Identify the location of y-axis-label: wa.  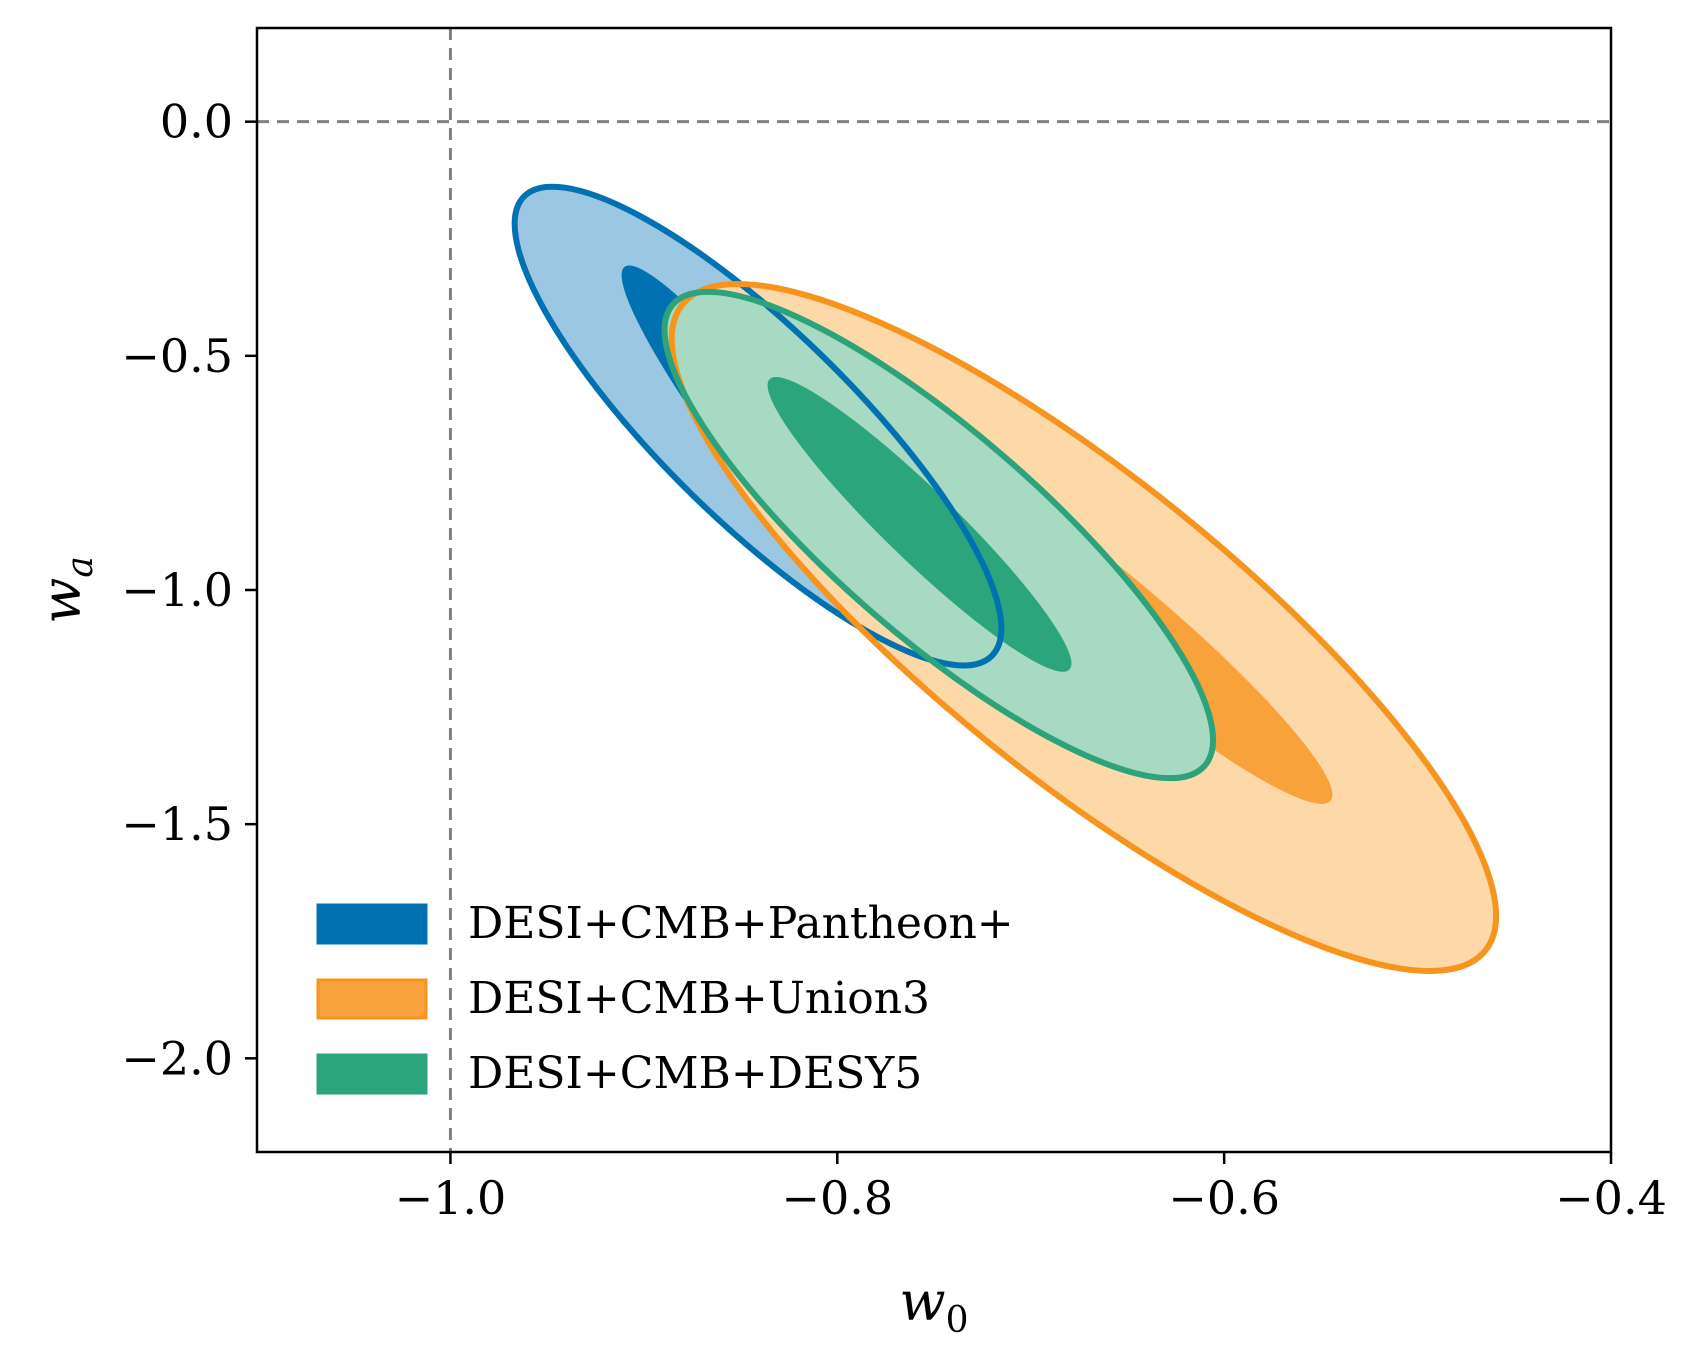
(65, 590).